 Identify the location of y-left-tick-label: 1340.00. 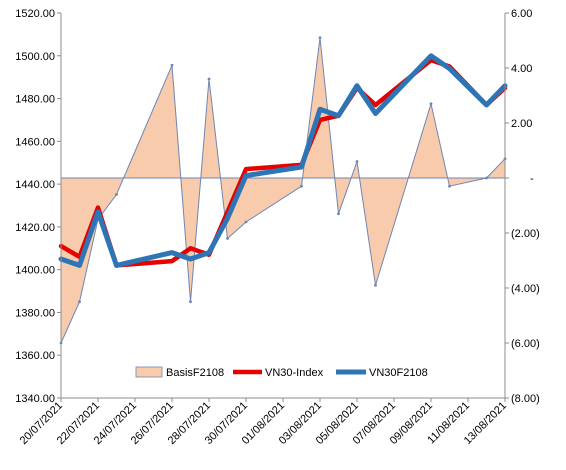
(35, 399).